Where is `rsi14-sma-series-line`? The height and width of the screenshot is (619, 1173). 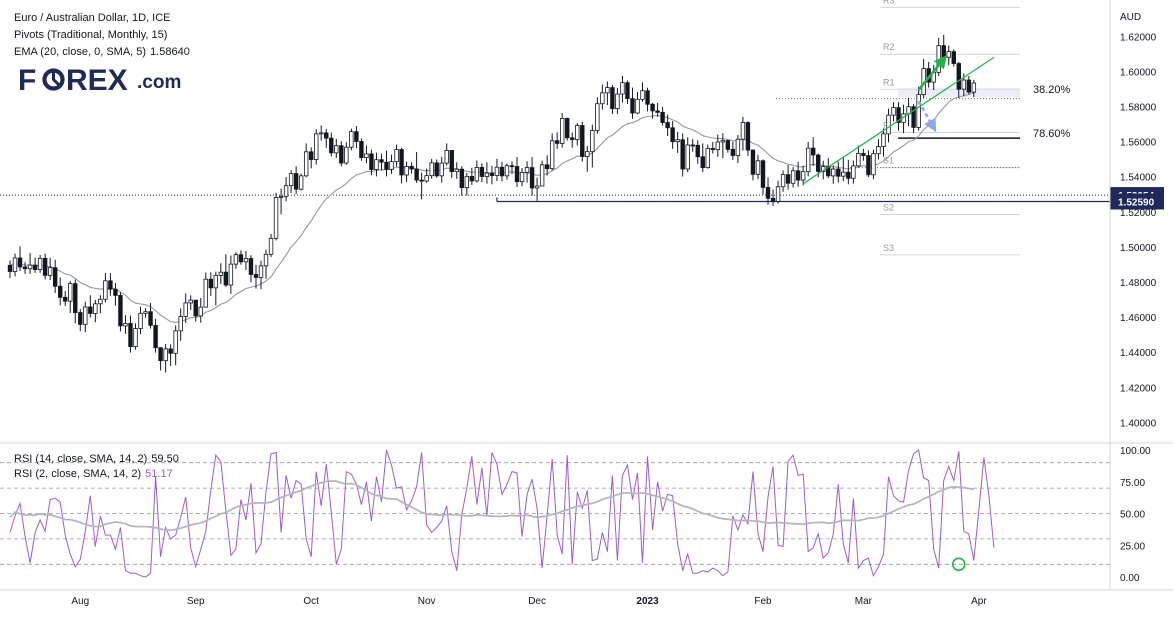 rsi14-sma-series-line is located at coordinates (491, 506).